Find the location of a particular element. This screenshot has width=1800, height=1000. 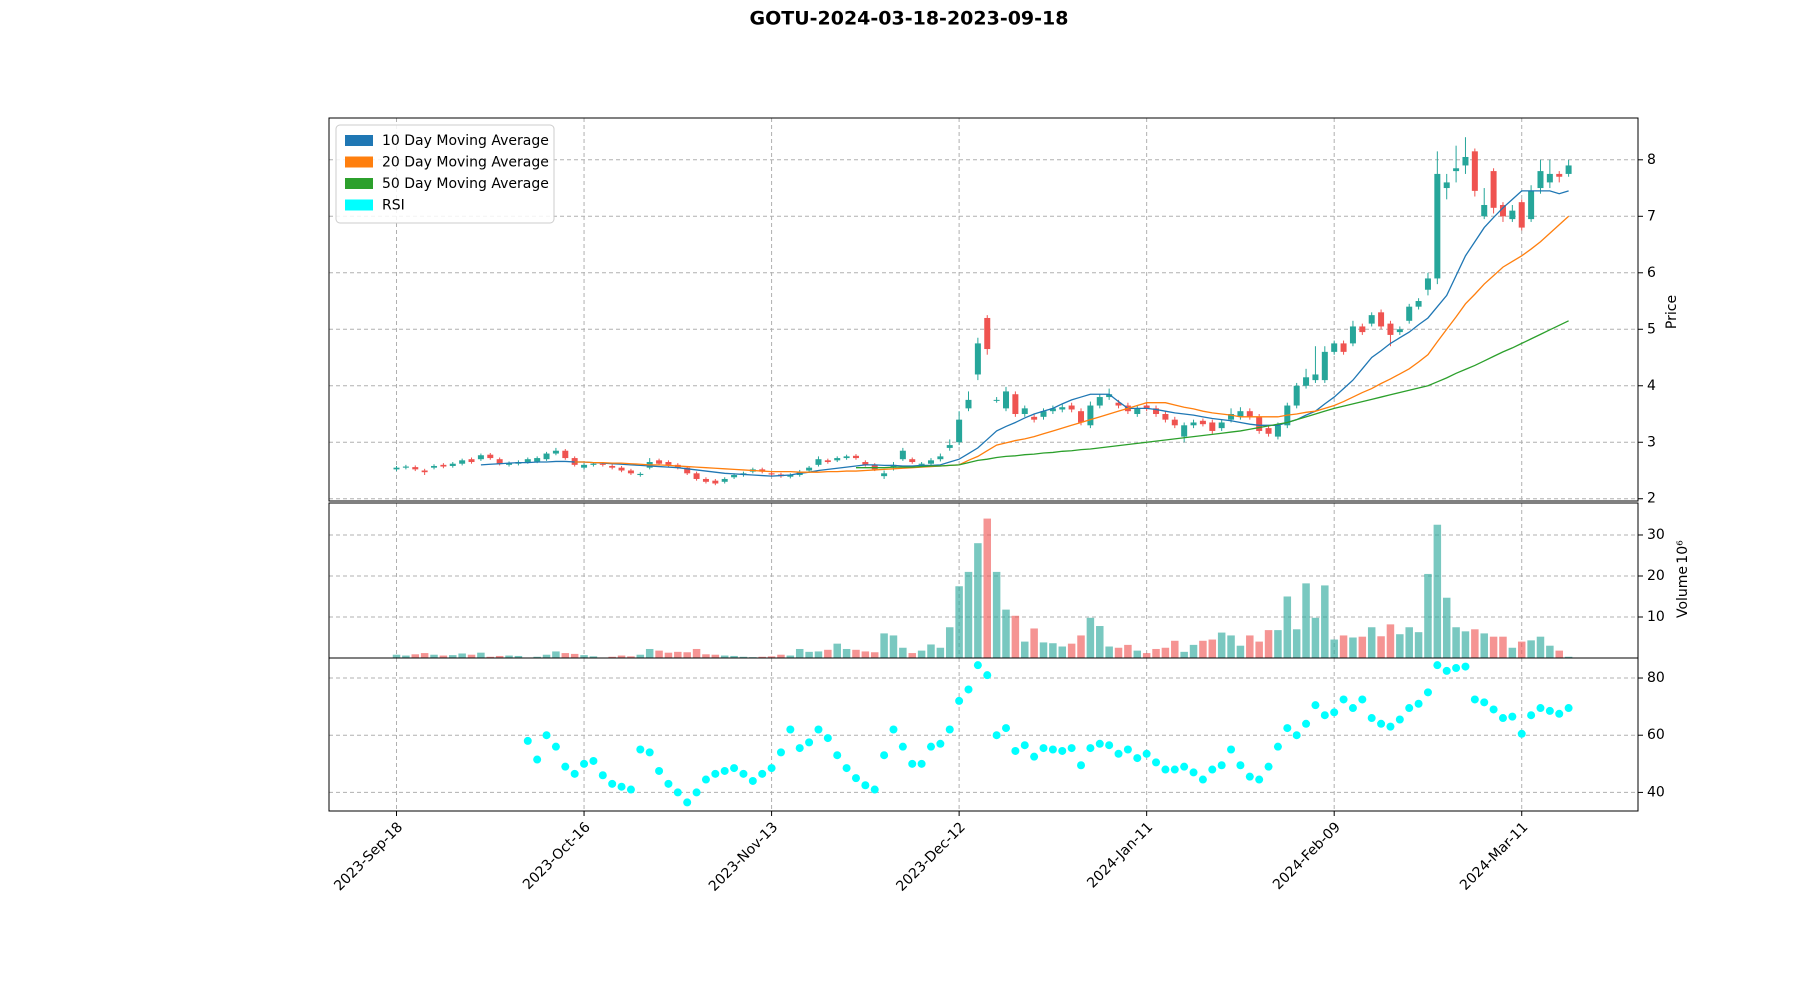

y-tick-label: 30 is located at coordinates (1656, 535).